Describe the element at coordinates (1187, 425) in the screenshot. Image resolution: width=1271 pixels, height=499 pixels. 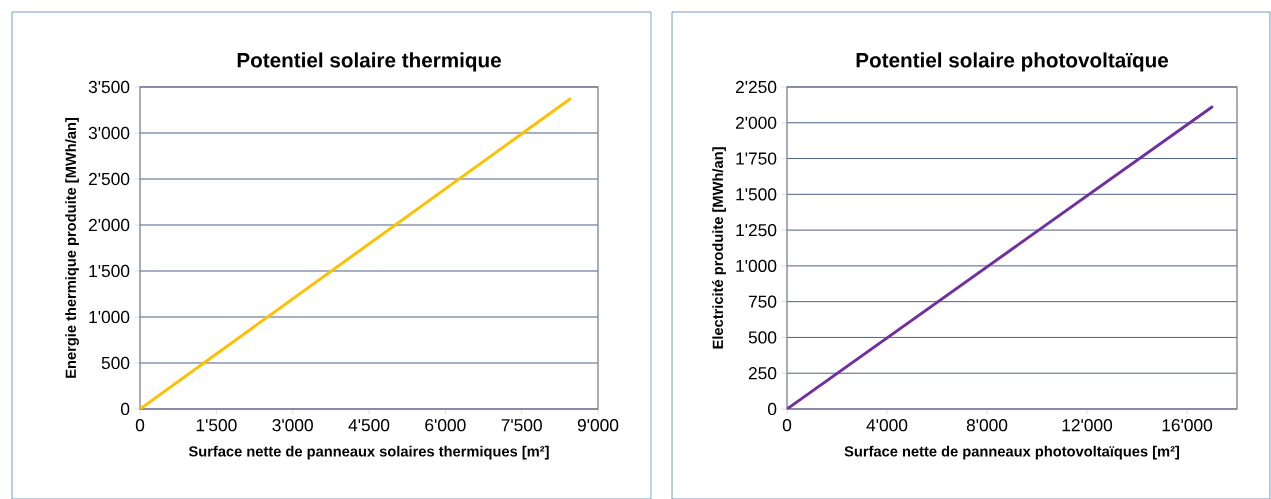
I see `x-tick-label: 16'000` at that location.